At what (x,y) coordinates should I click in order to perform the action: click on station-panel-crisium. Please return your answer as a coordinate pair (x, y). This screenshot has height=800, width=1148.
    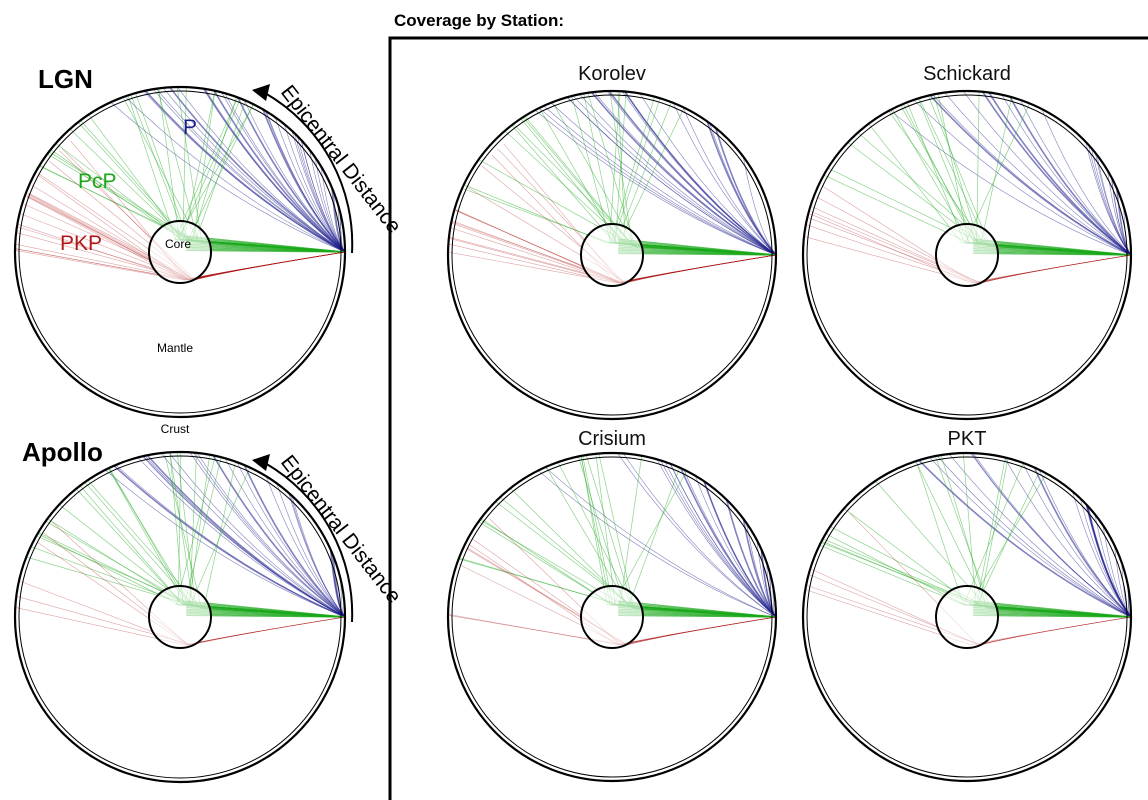
    Looking at the image, I should click on (612, 617).